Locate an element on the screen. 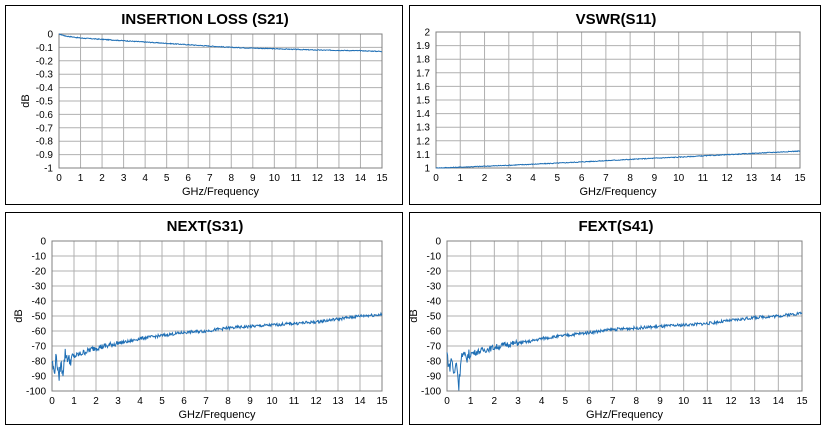  y-tick-label: -0.4 is located at coordinates (45, 88).